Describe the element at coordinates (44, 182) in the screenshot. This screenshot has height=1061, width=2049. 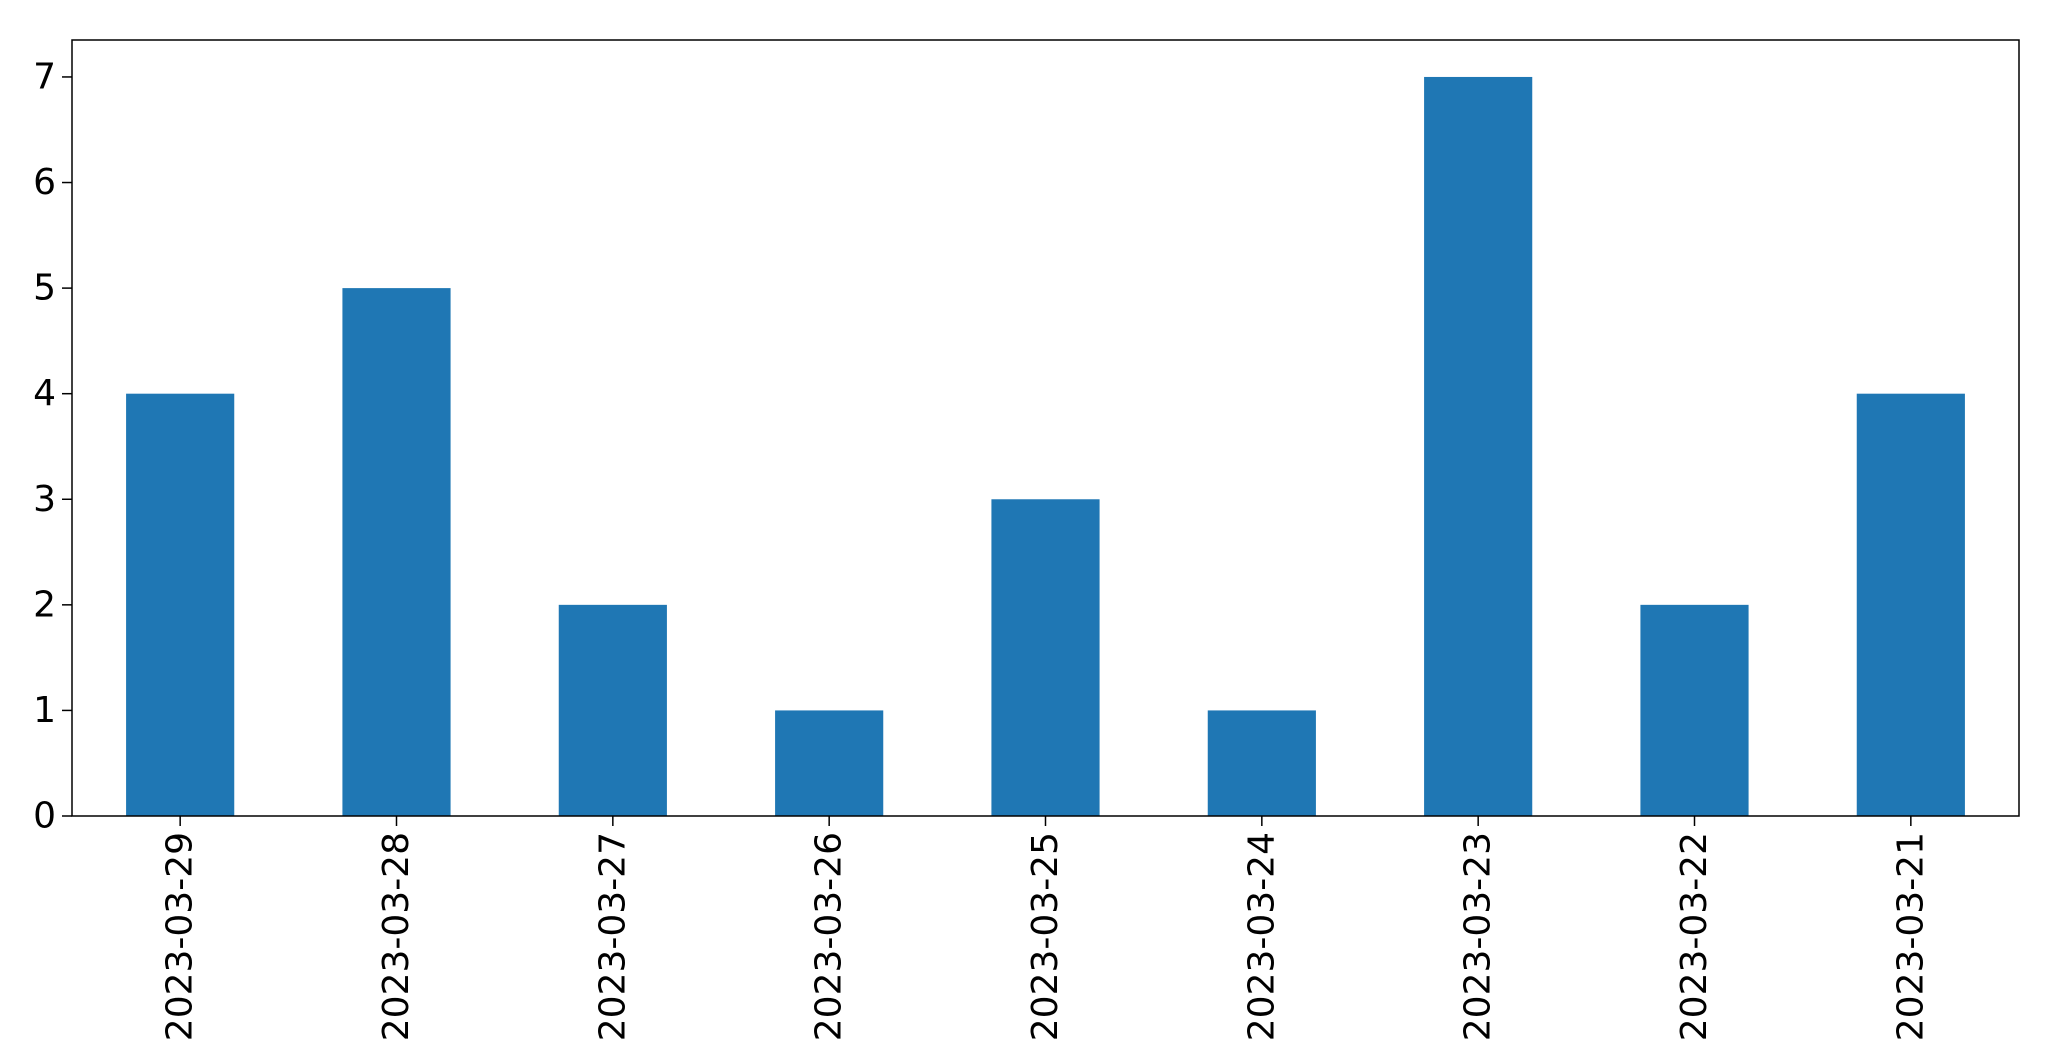
I see `y-tick-label: 6` at that location.